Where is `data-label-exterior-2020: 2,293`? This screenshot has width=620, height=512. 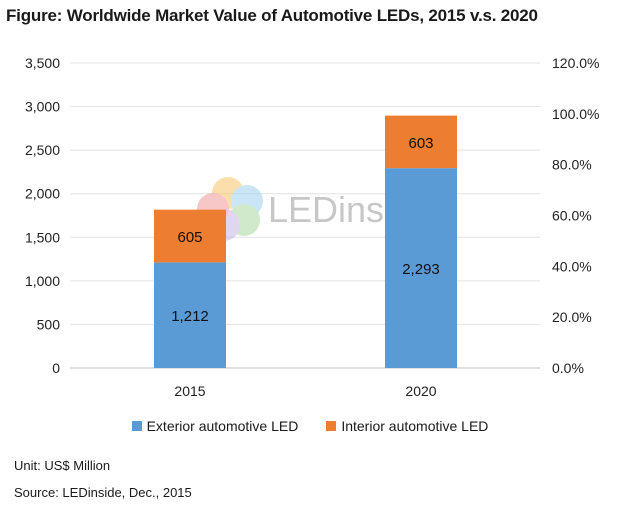
data-label-exterior-2020: 2,293 is located at coordinates (421, 269).